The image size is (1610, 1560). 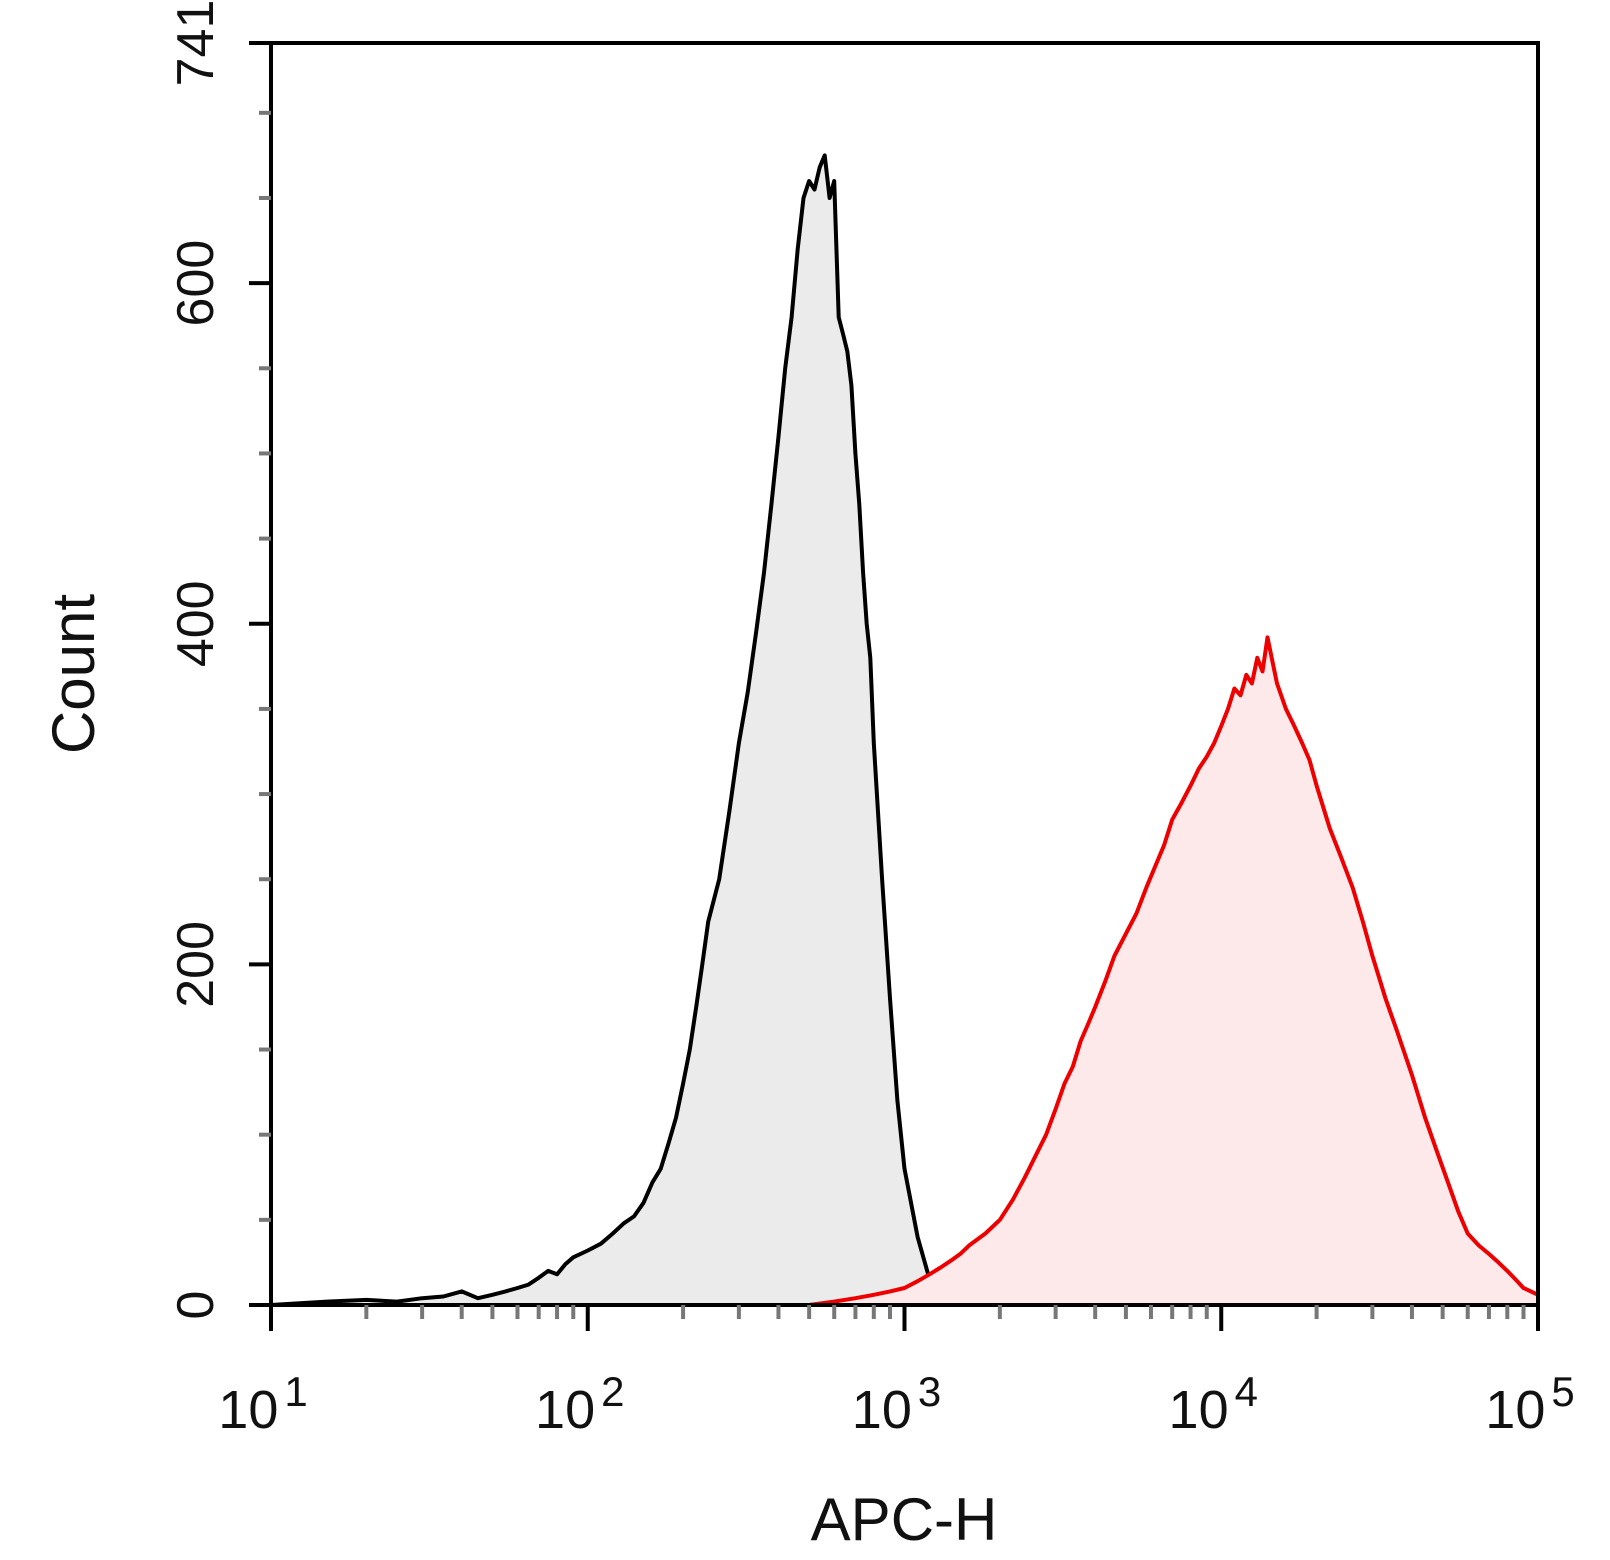 I want to click on y-tick-label: 200, so click(x=196, y=964).